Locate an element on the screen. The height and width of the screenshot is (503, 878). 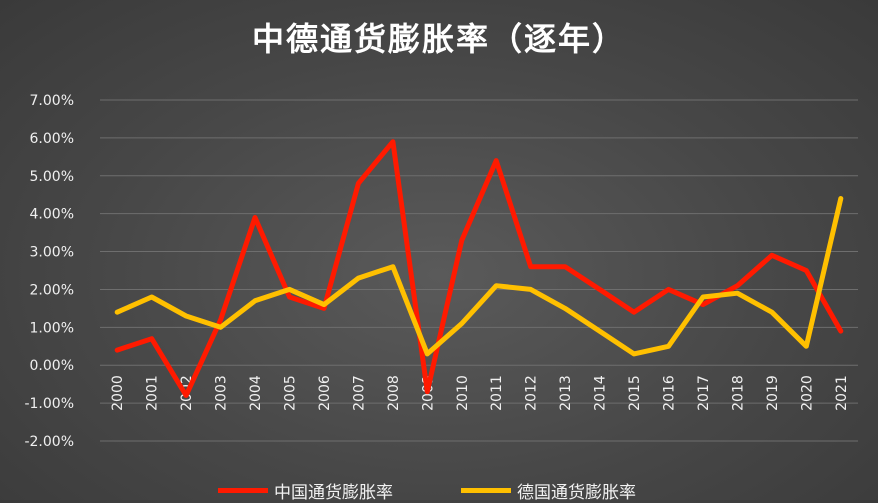
x-tick-label: 2000 is located at coordinates (118, 393).